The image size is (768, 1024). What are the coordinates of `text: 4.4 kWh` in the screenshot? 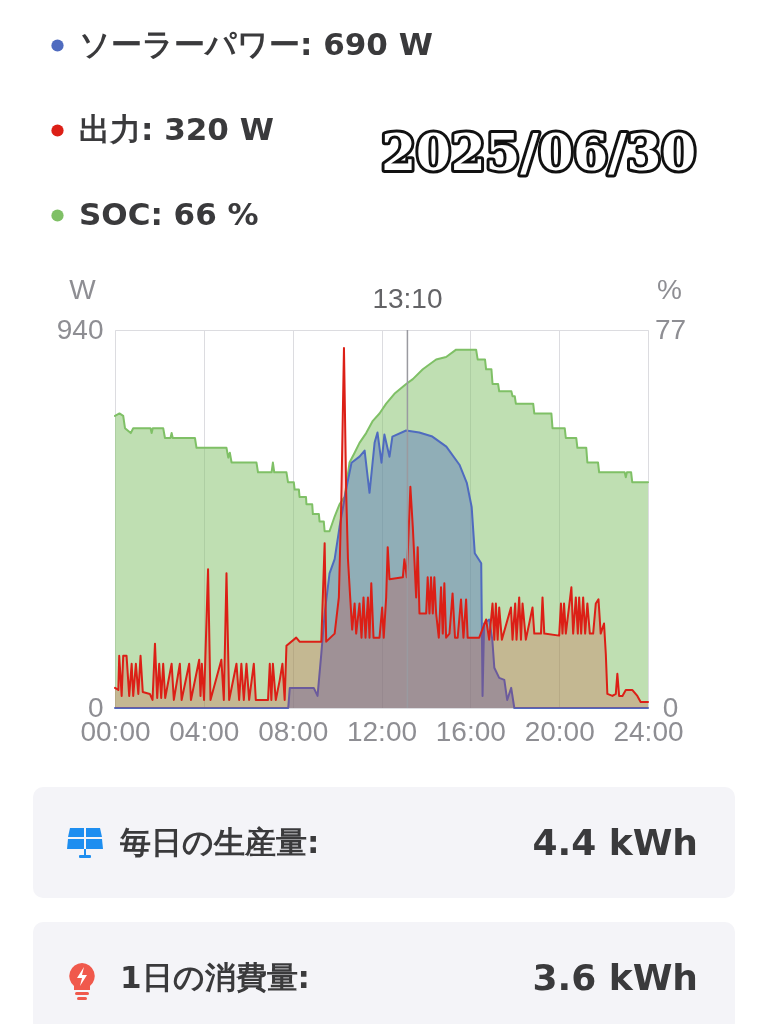 It's located at (615, 842).